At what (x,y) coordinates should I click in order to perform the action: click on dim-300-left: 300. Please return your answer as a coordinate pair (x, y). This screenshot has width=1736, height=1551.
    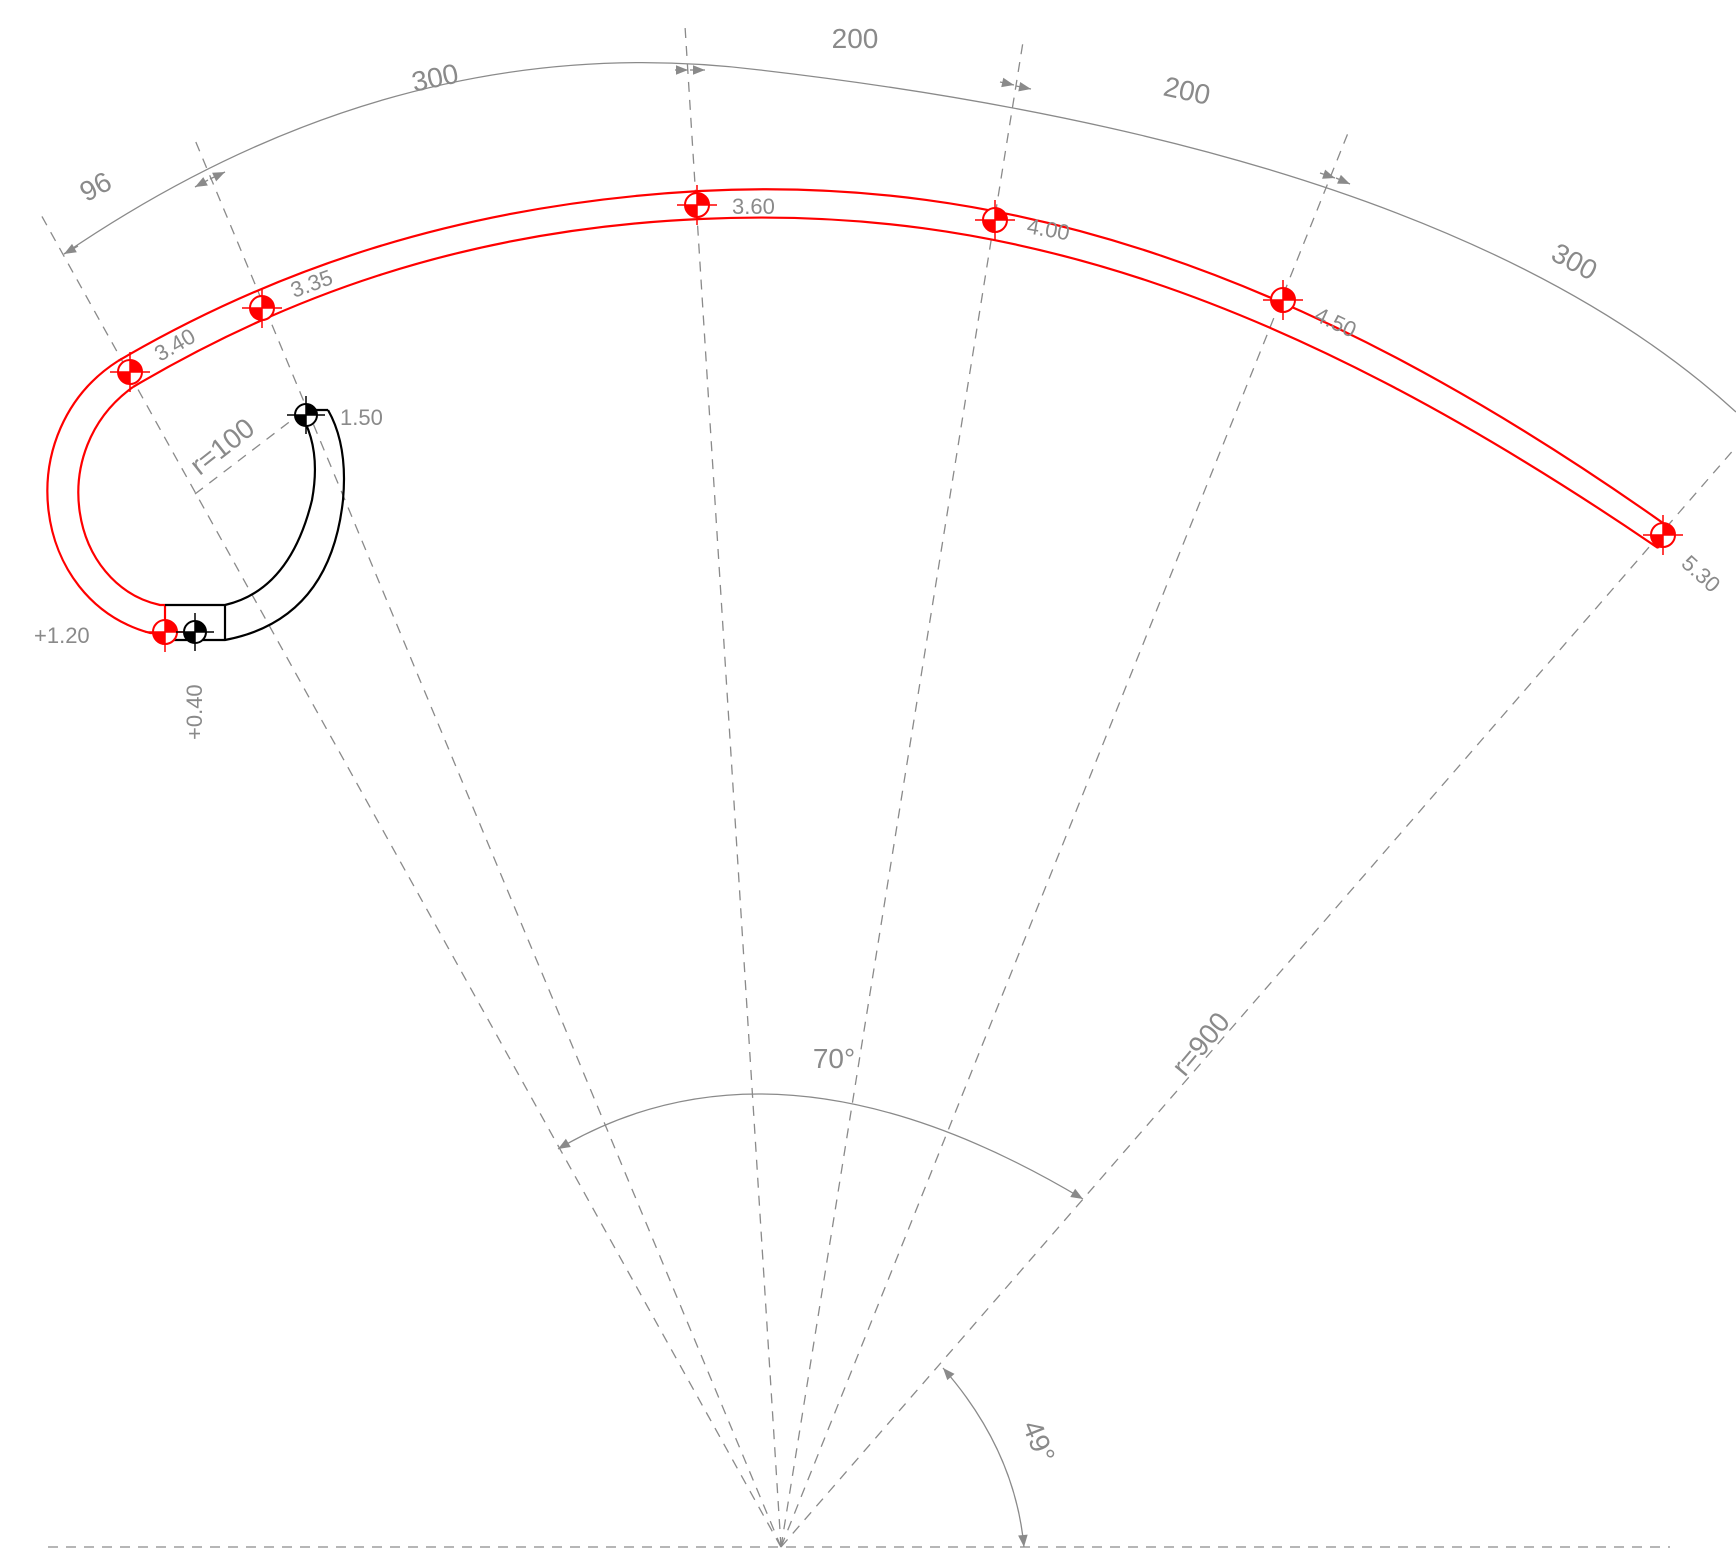
    Looking at the image, I should click on (435, 78).